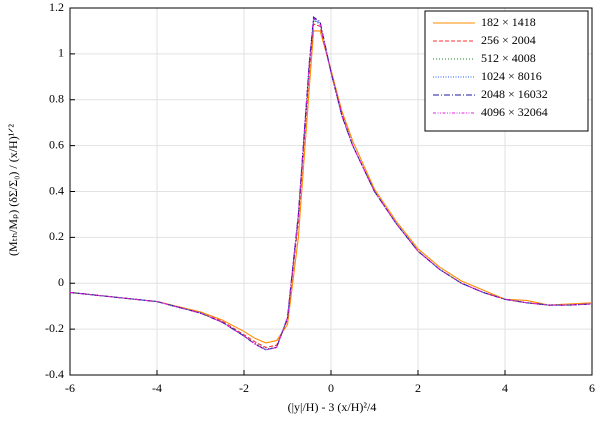 This screenshot has height=421, width=600. Describe the element at coordinates (13, 190) in the screenshot. I see `y-axis-label: (Mₜₕ/Mₚ) (δΣ/Σ₀) / (x/H)¹ᐟ²` at that location.